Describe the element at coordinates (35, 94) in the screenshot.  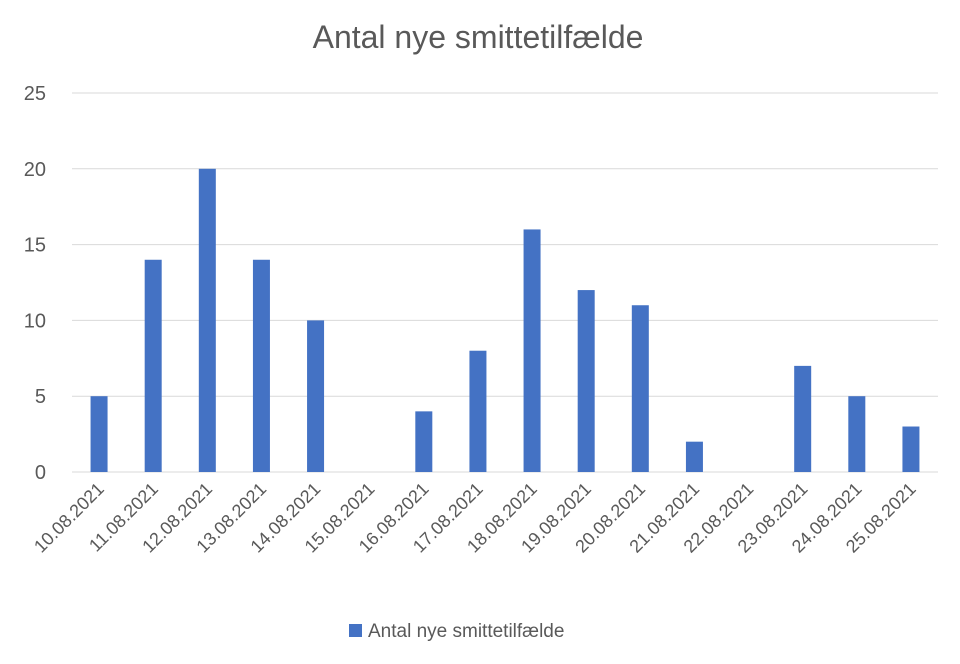
I see `y-tick-label: 25` at that location.